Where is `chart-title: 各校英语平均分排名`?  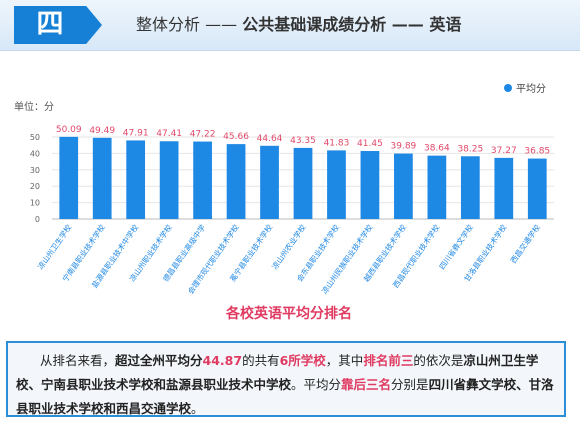
chart-title: 各校英语平均分排名 is located at coordinates (288, 313).